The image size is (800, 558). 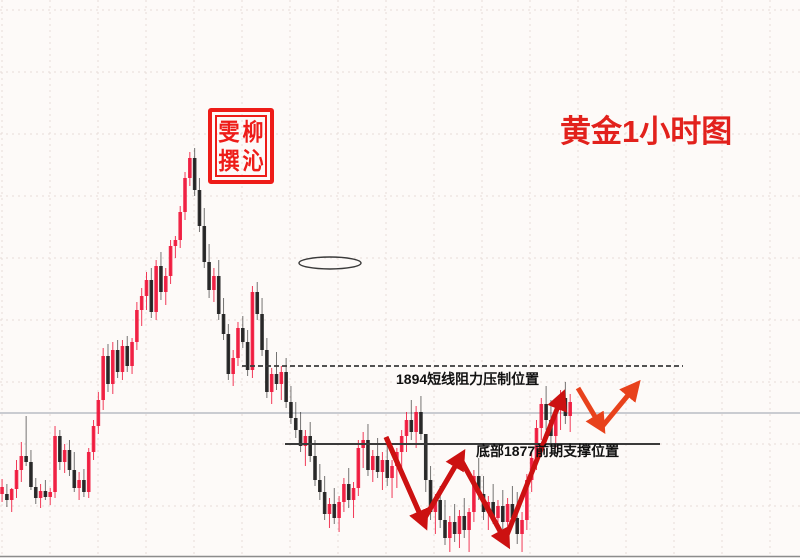 I want to click on forecast-arrow-overlay, so click(x=608, y=407).